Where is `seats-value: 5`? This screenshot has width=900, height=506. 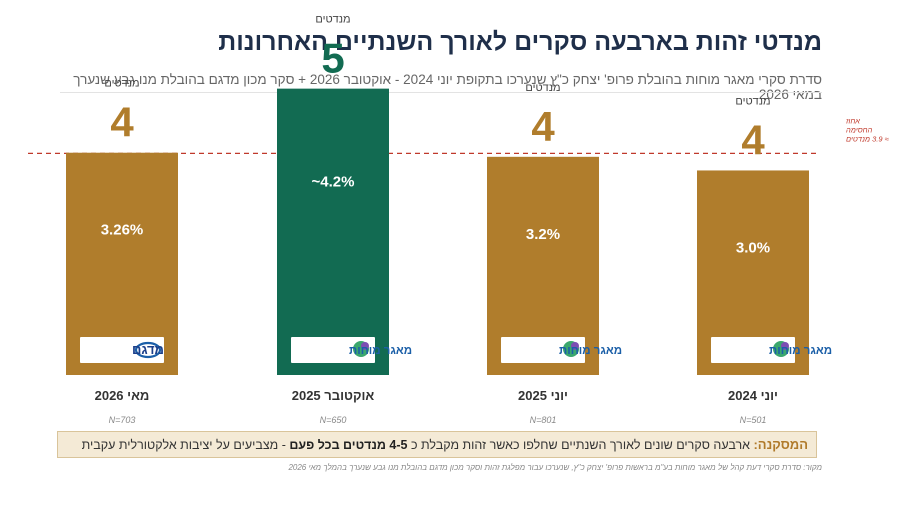 seats-value: 5 is located at coordinates (332, 58).